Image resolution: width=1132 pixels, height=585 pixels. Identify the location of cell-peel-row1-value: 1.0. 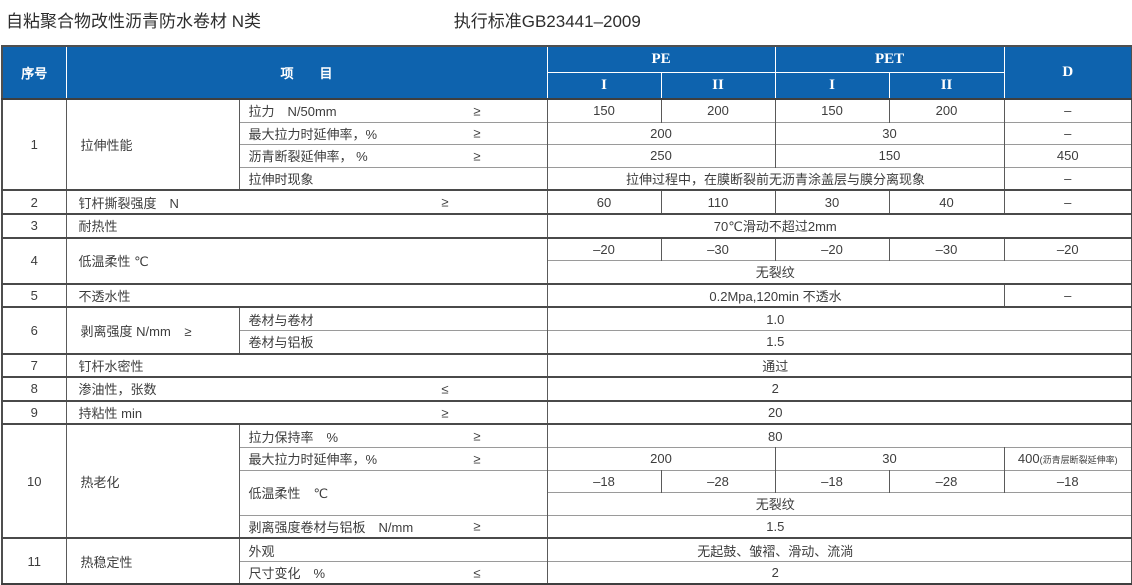
(839, 318).